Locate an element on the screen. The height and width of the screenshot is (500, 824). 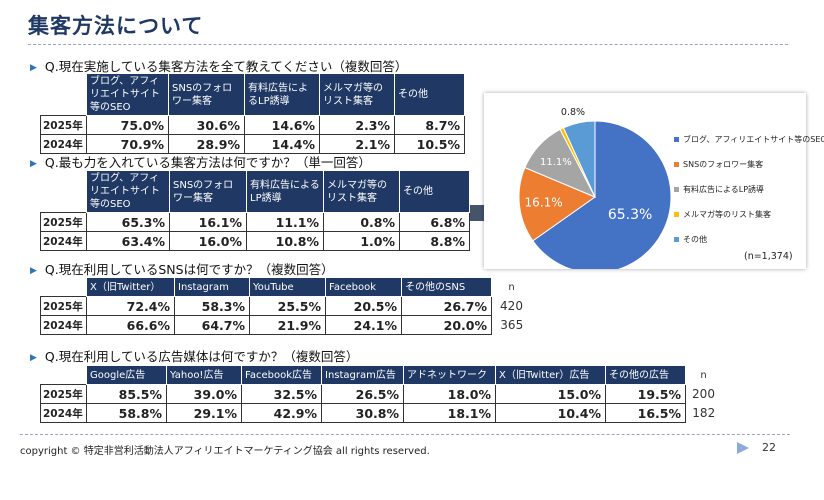
cell-value: 8.8% is located at coordinates (434, 241).